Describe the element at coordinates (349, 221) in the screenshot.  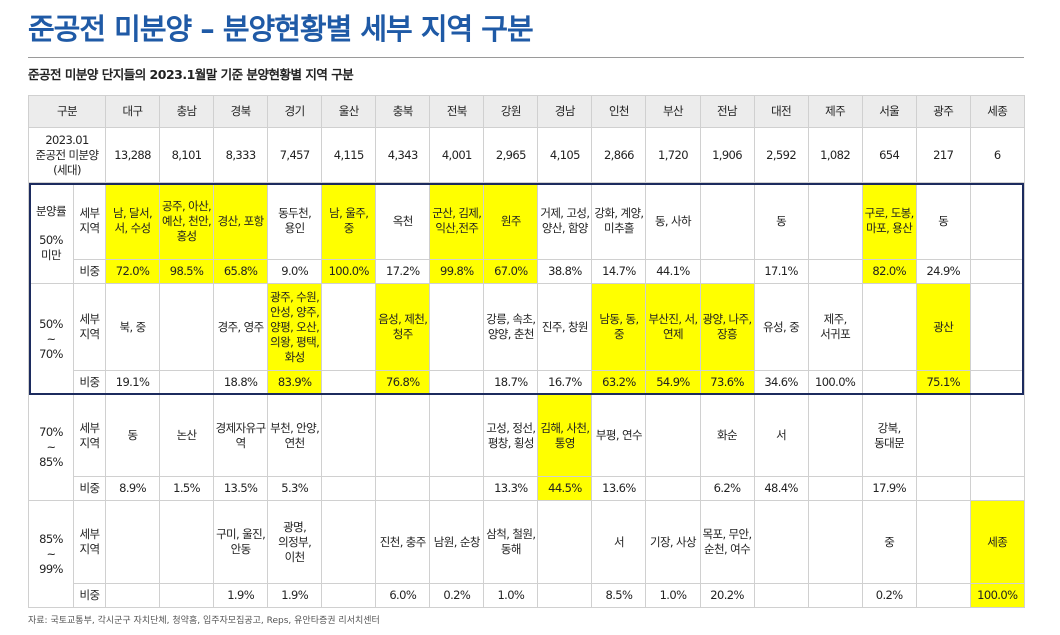
I see `area-cell: 남, 울주, 중` at that location.